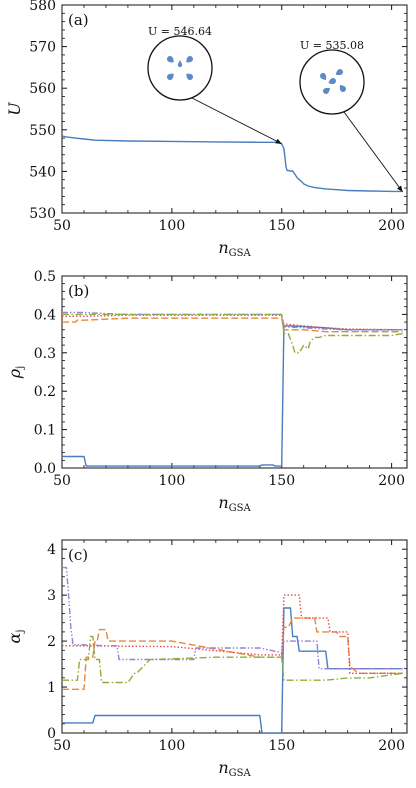 The height and width of the screenshot is (788, 416). Describe the element at coordinates (332, 45) in the screenshot. I see `energy-annotation: U = 535.08` at that location.